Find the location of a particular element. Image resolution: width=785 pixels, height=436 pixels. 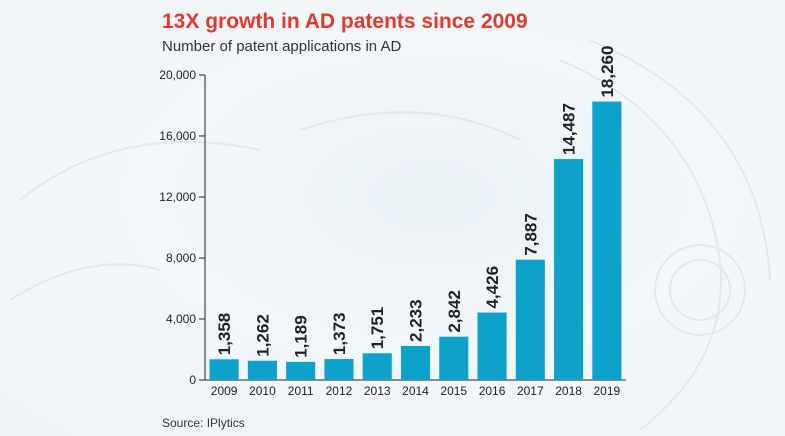

y-tick-label: 16,000 is located at coordinates (177, 136).